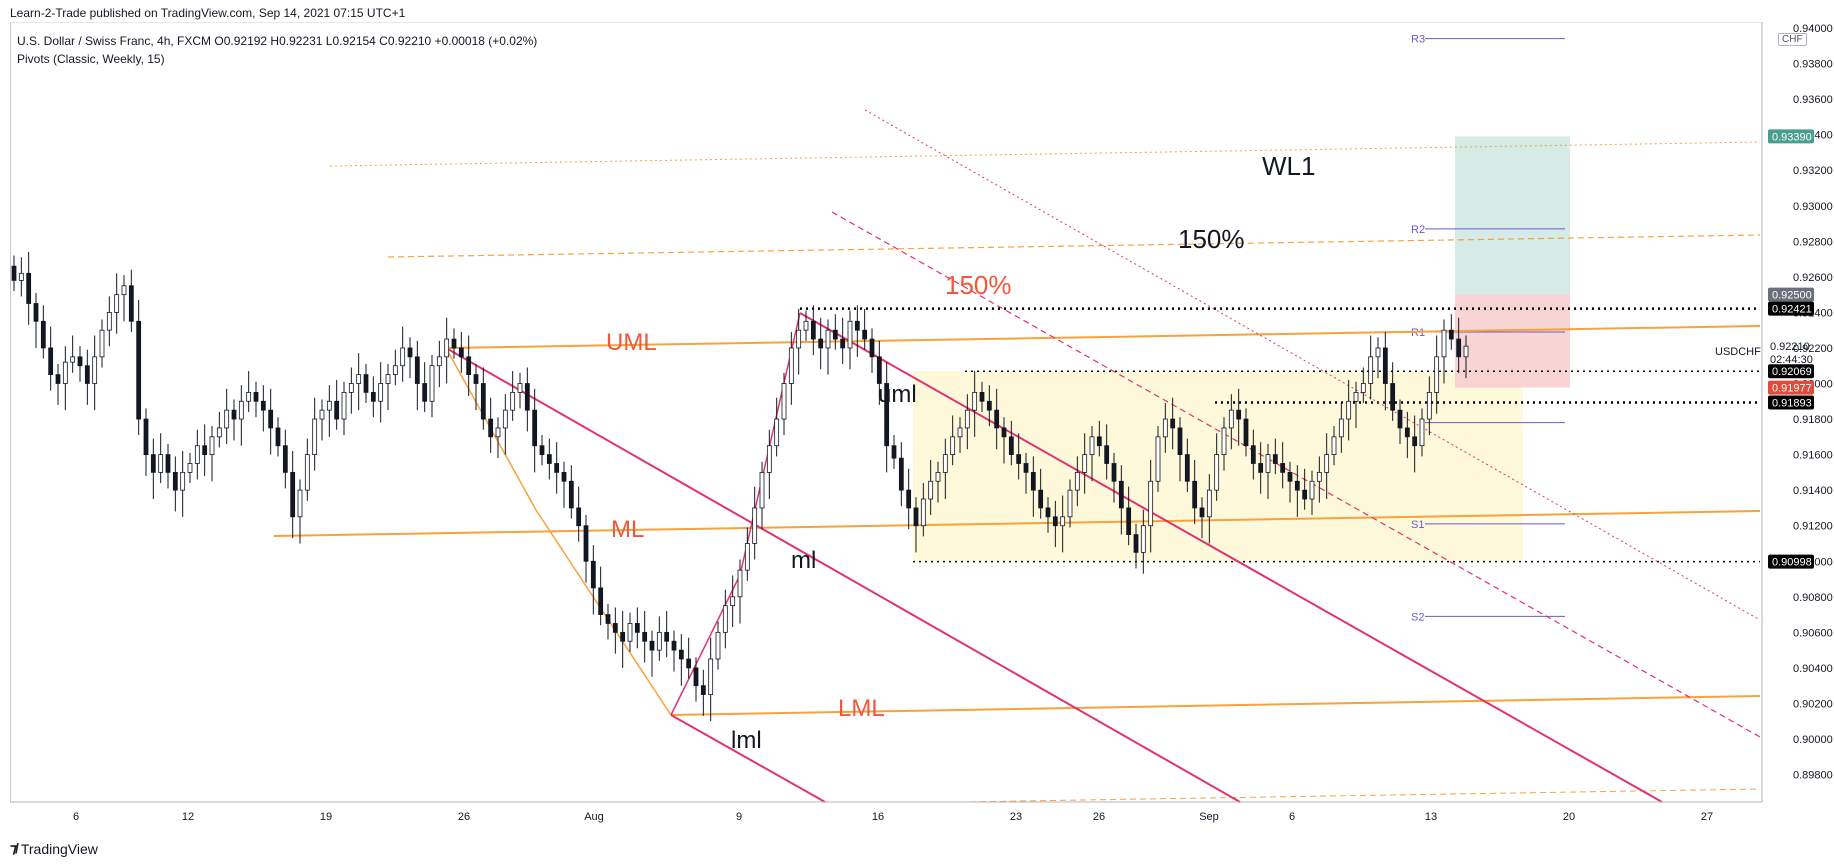 This screenshot has width=1834, height=866. What do you see at coordinates (746, 740) in the screenshot?
I see `crimson-lml-label: lml` at bounding box center [746, 740].